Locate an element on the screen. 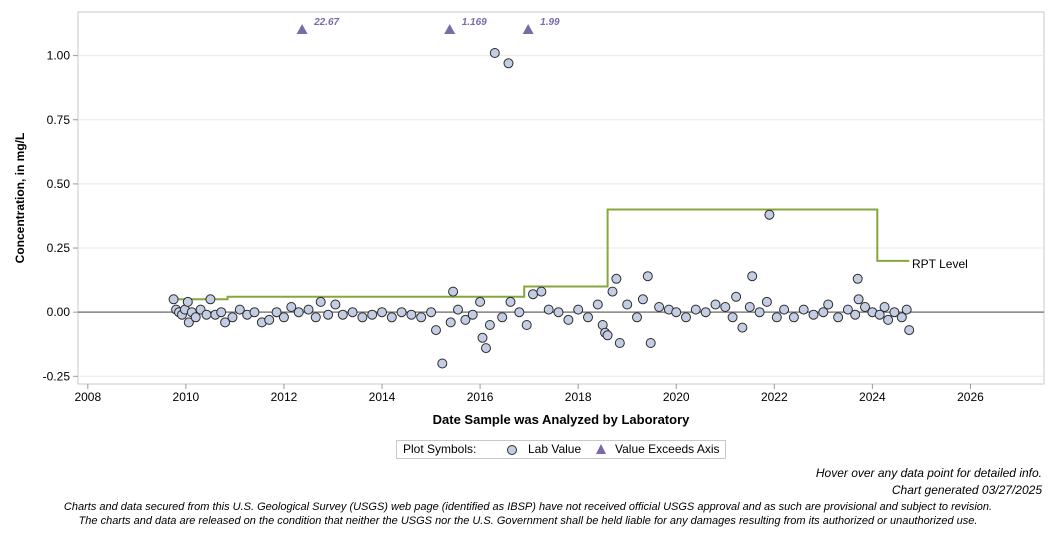 The width and height of the screenshot is (1056, 538). legend-title: Plot Symbols: is located at coordinates (440, 449).